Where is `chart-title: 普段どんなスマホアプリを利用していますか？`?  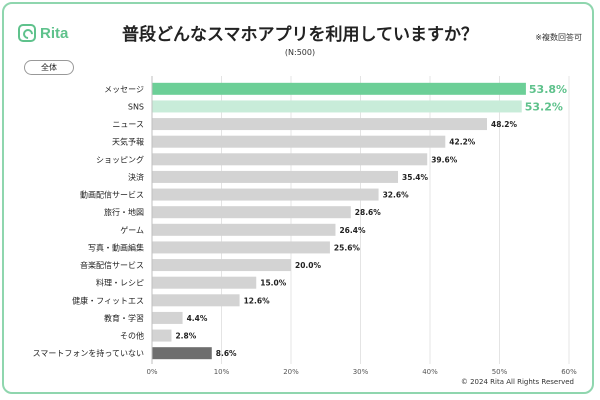 chart-title: 普段どんなスマホアプリを利用していますか？ is located at coordinates (300, 35).